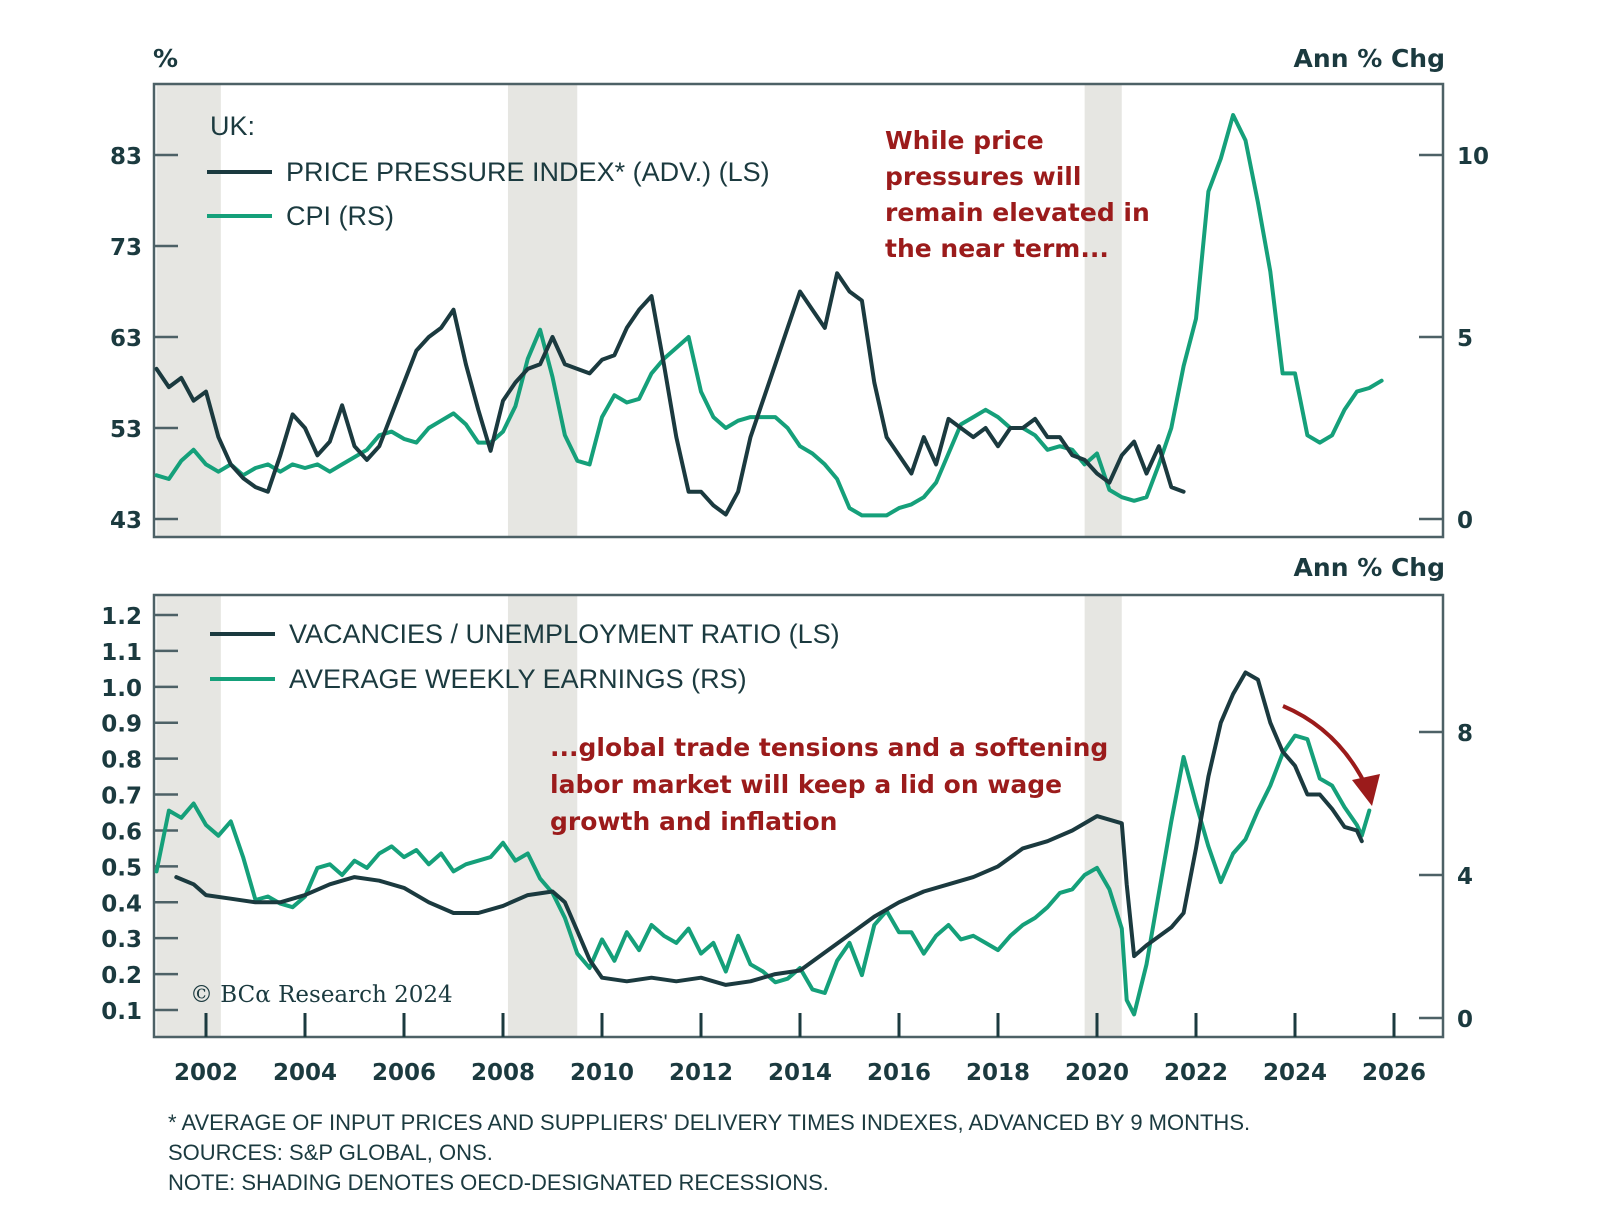  What do you see at coordinates (564, 634) in the screenshot?
I see `legend-label-vu-ratio: VACANCIES / UNEMPLOYMENT RATIO (LS)` at bounding box center [564, 634].